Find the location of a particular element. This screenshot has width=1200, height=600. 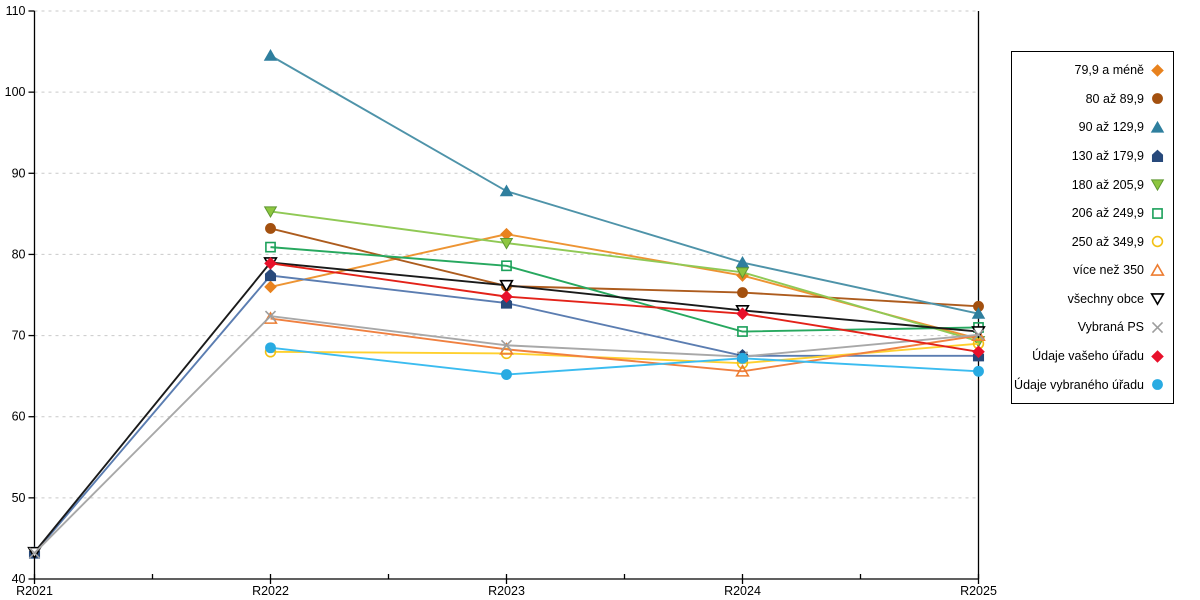

legend-item: všechny obce is located at coordinates (1090, 299).